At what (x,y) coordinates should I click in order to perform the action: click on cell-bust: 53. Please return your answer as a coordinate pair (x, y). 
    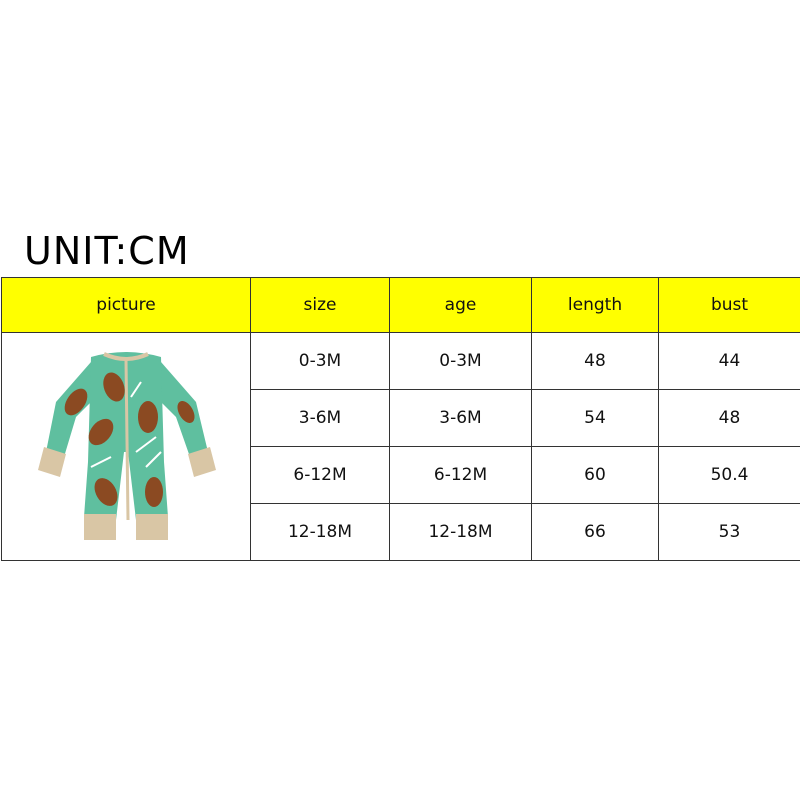
    Looking at the image, I should click on (729, 532).